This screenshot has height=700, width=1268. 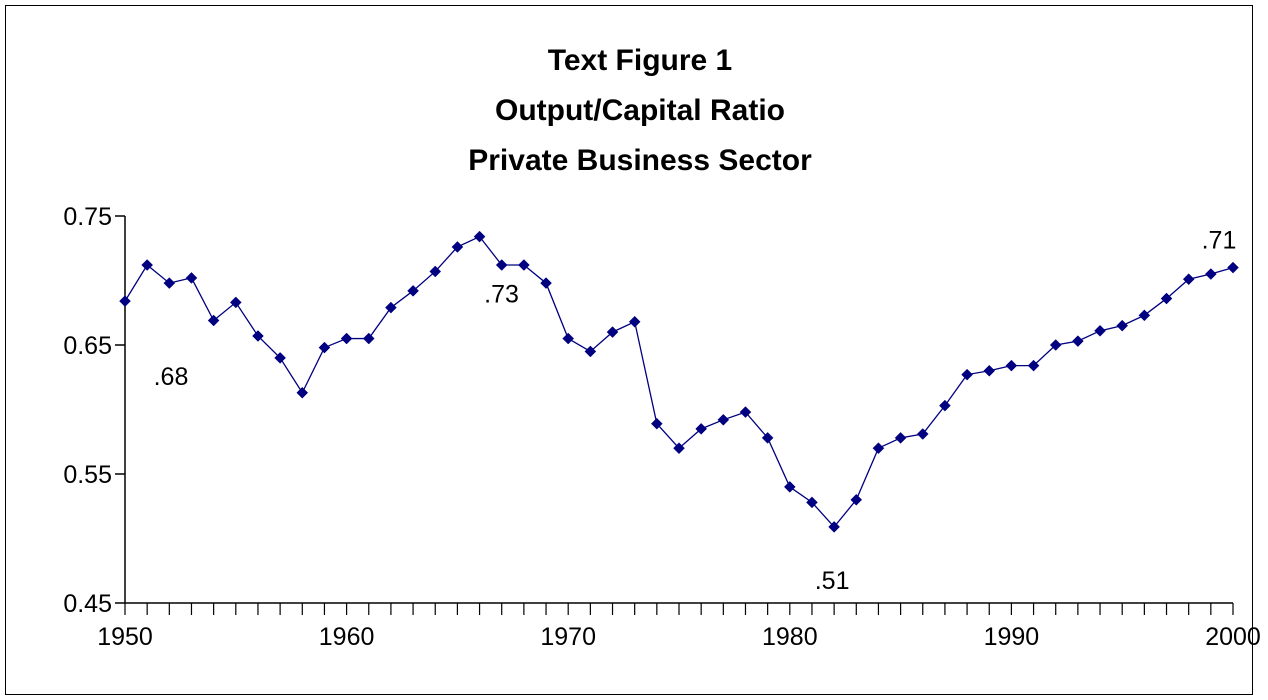 I want to click on title-line-3: Private Business Sector, so click(x=640, y=160).